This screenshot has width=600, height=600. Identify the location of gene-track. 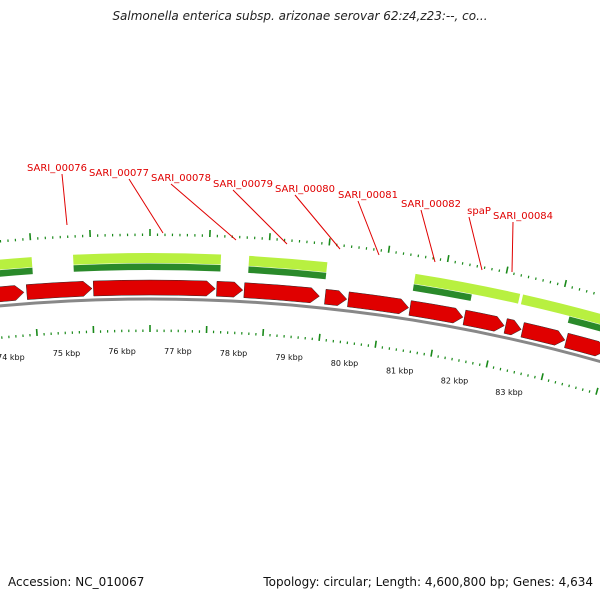
(300, 318).